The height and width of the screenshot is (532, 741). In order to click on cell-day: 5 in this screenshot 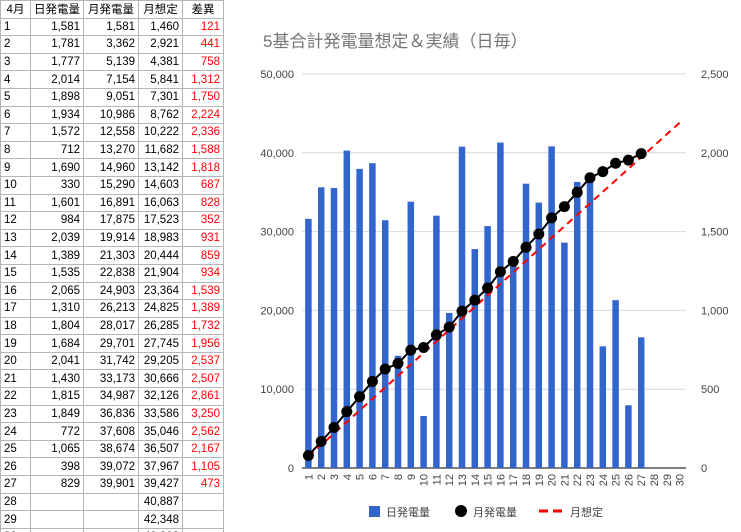, I will do `click(15, 97)`.